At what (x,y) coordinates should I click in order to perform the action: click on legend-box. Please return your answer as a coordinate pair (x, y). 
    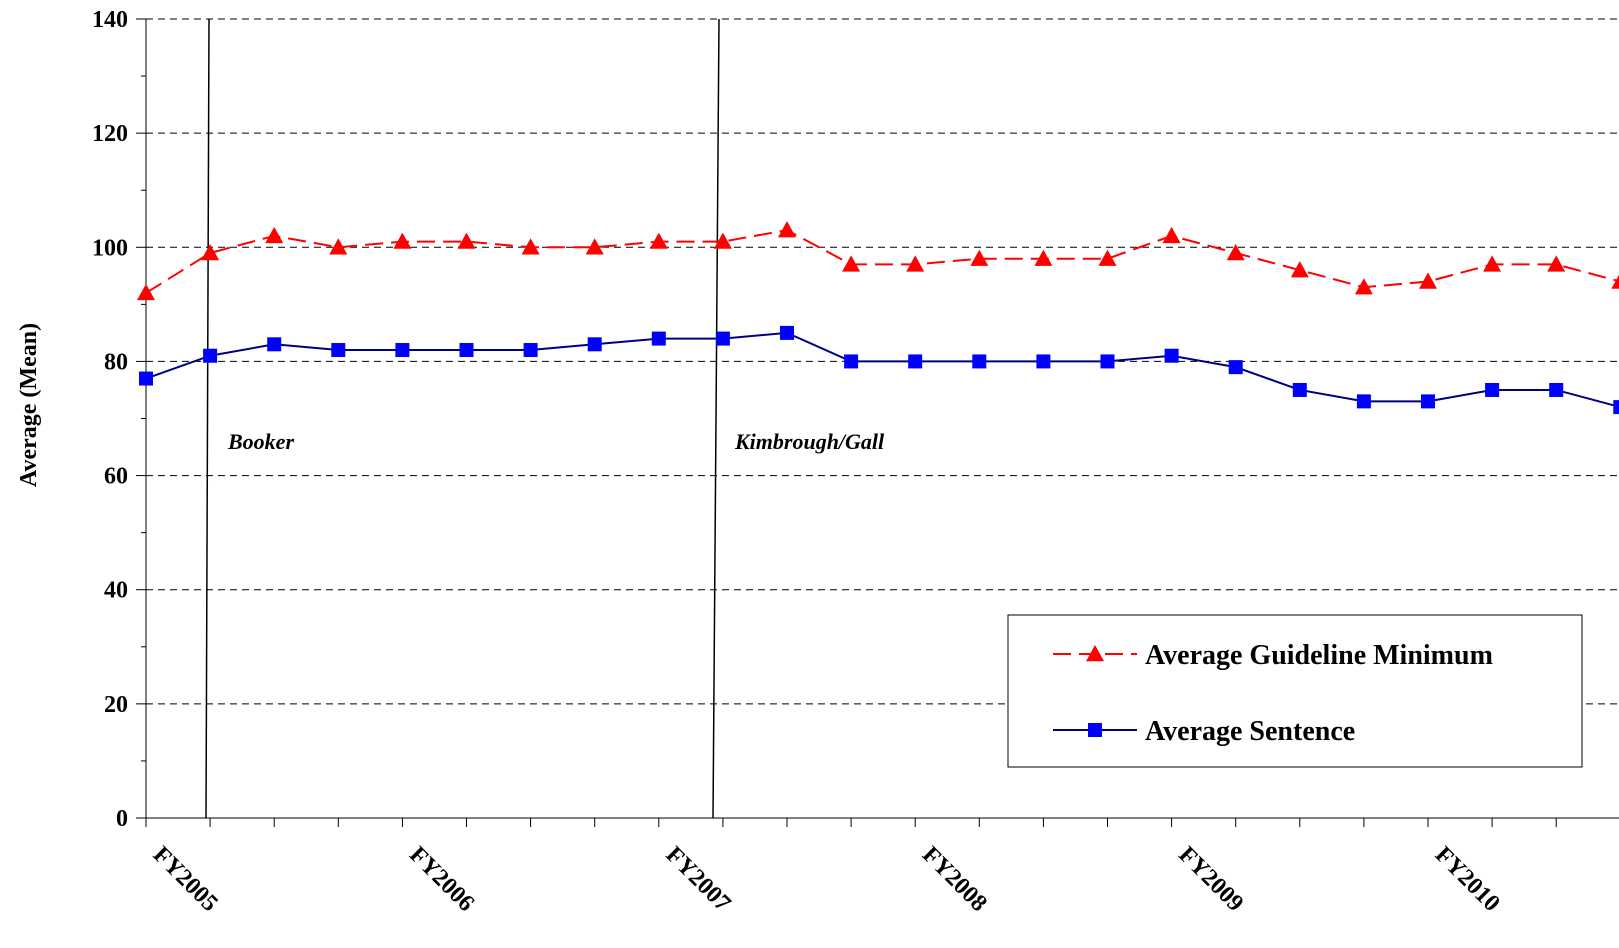
    Looking at the image, I should click on (1295, 691).